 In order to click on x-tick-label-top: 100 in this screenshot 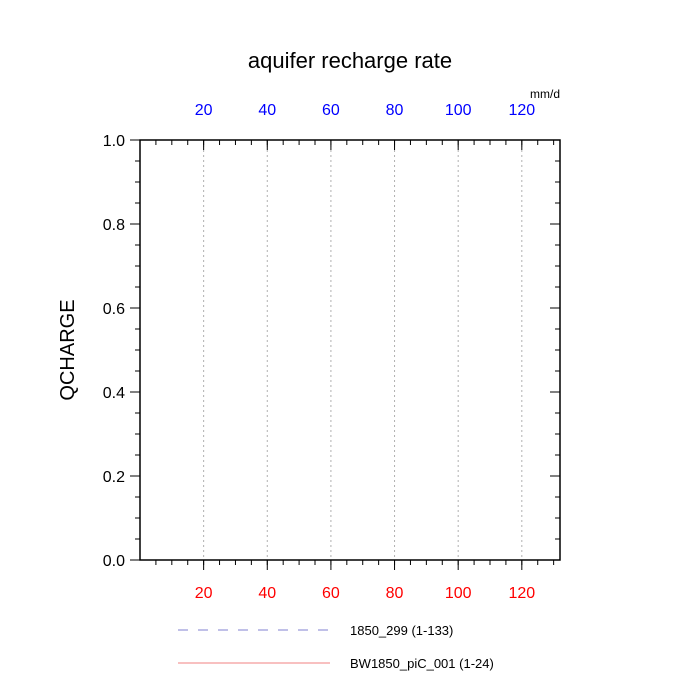, I will do `click(458, 110)`.